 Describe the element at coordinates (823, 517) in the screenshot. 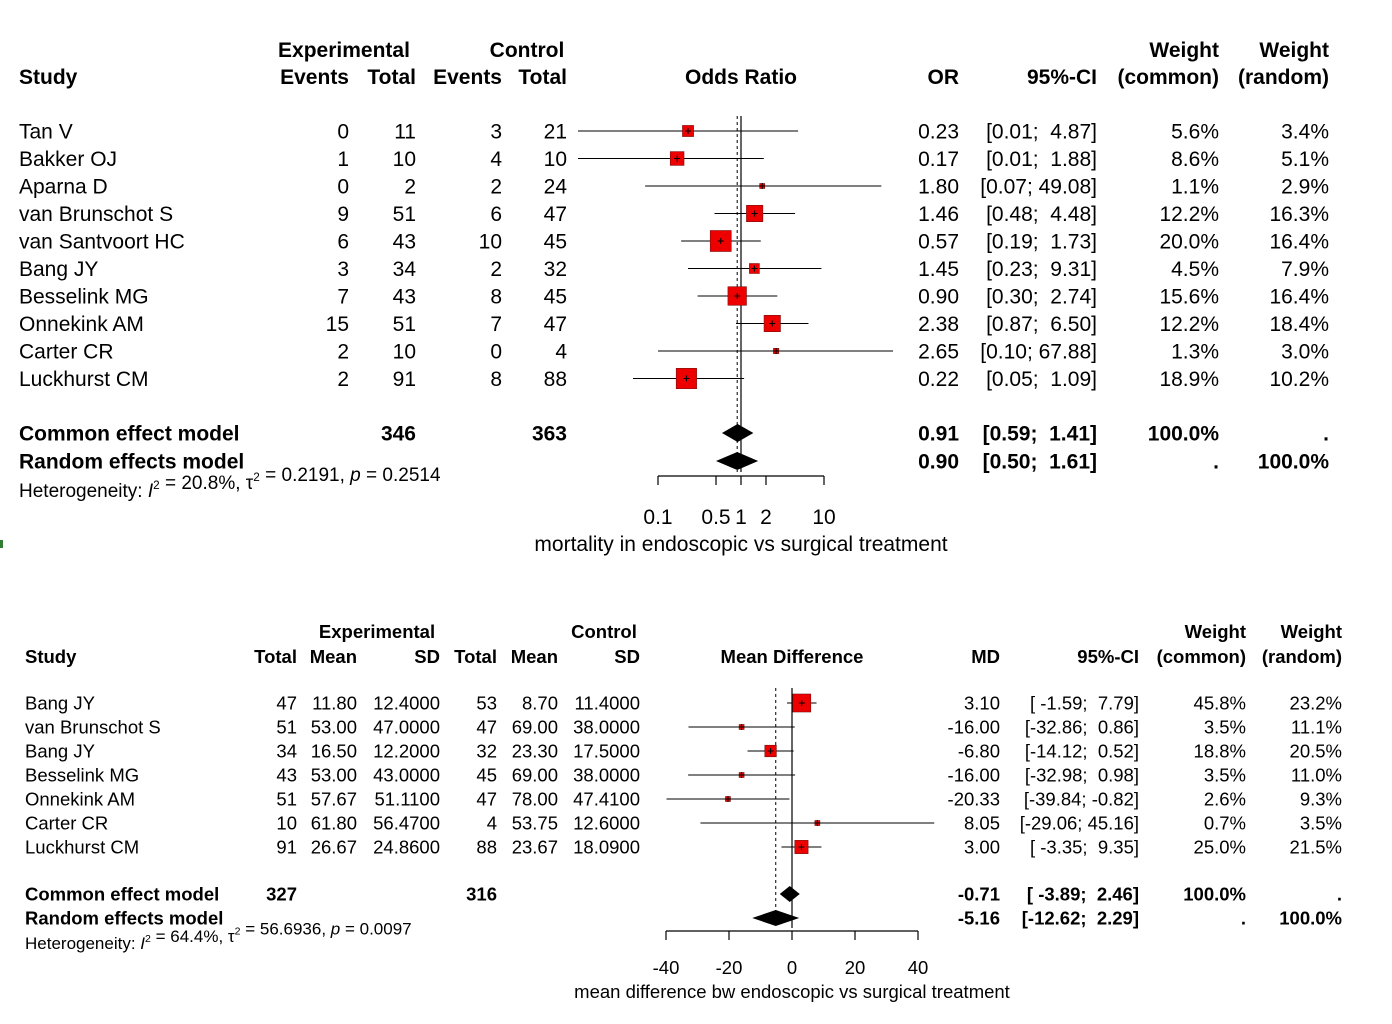

I see `x-tick-label: 10` at that location.